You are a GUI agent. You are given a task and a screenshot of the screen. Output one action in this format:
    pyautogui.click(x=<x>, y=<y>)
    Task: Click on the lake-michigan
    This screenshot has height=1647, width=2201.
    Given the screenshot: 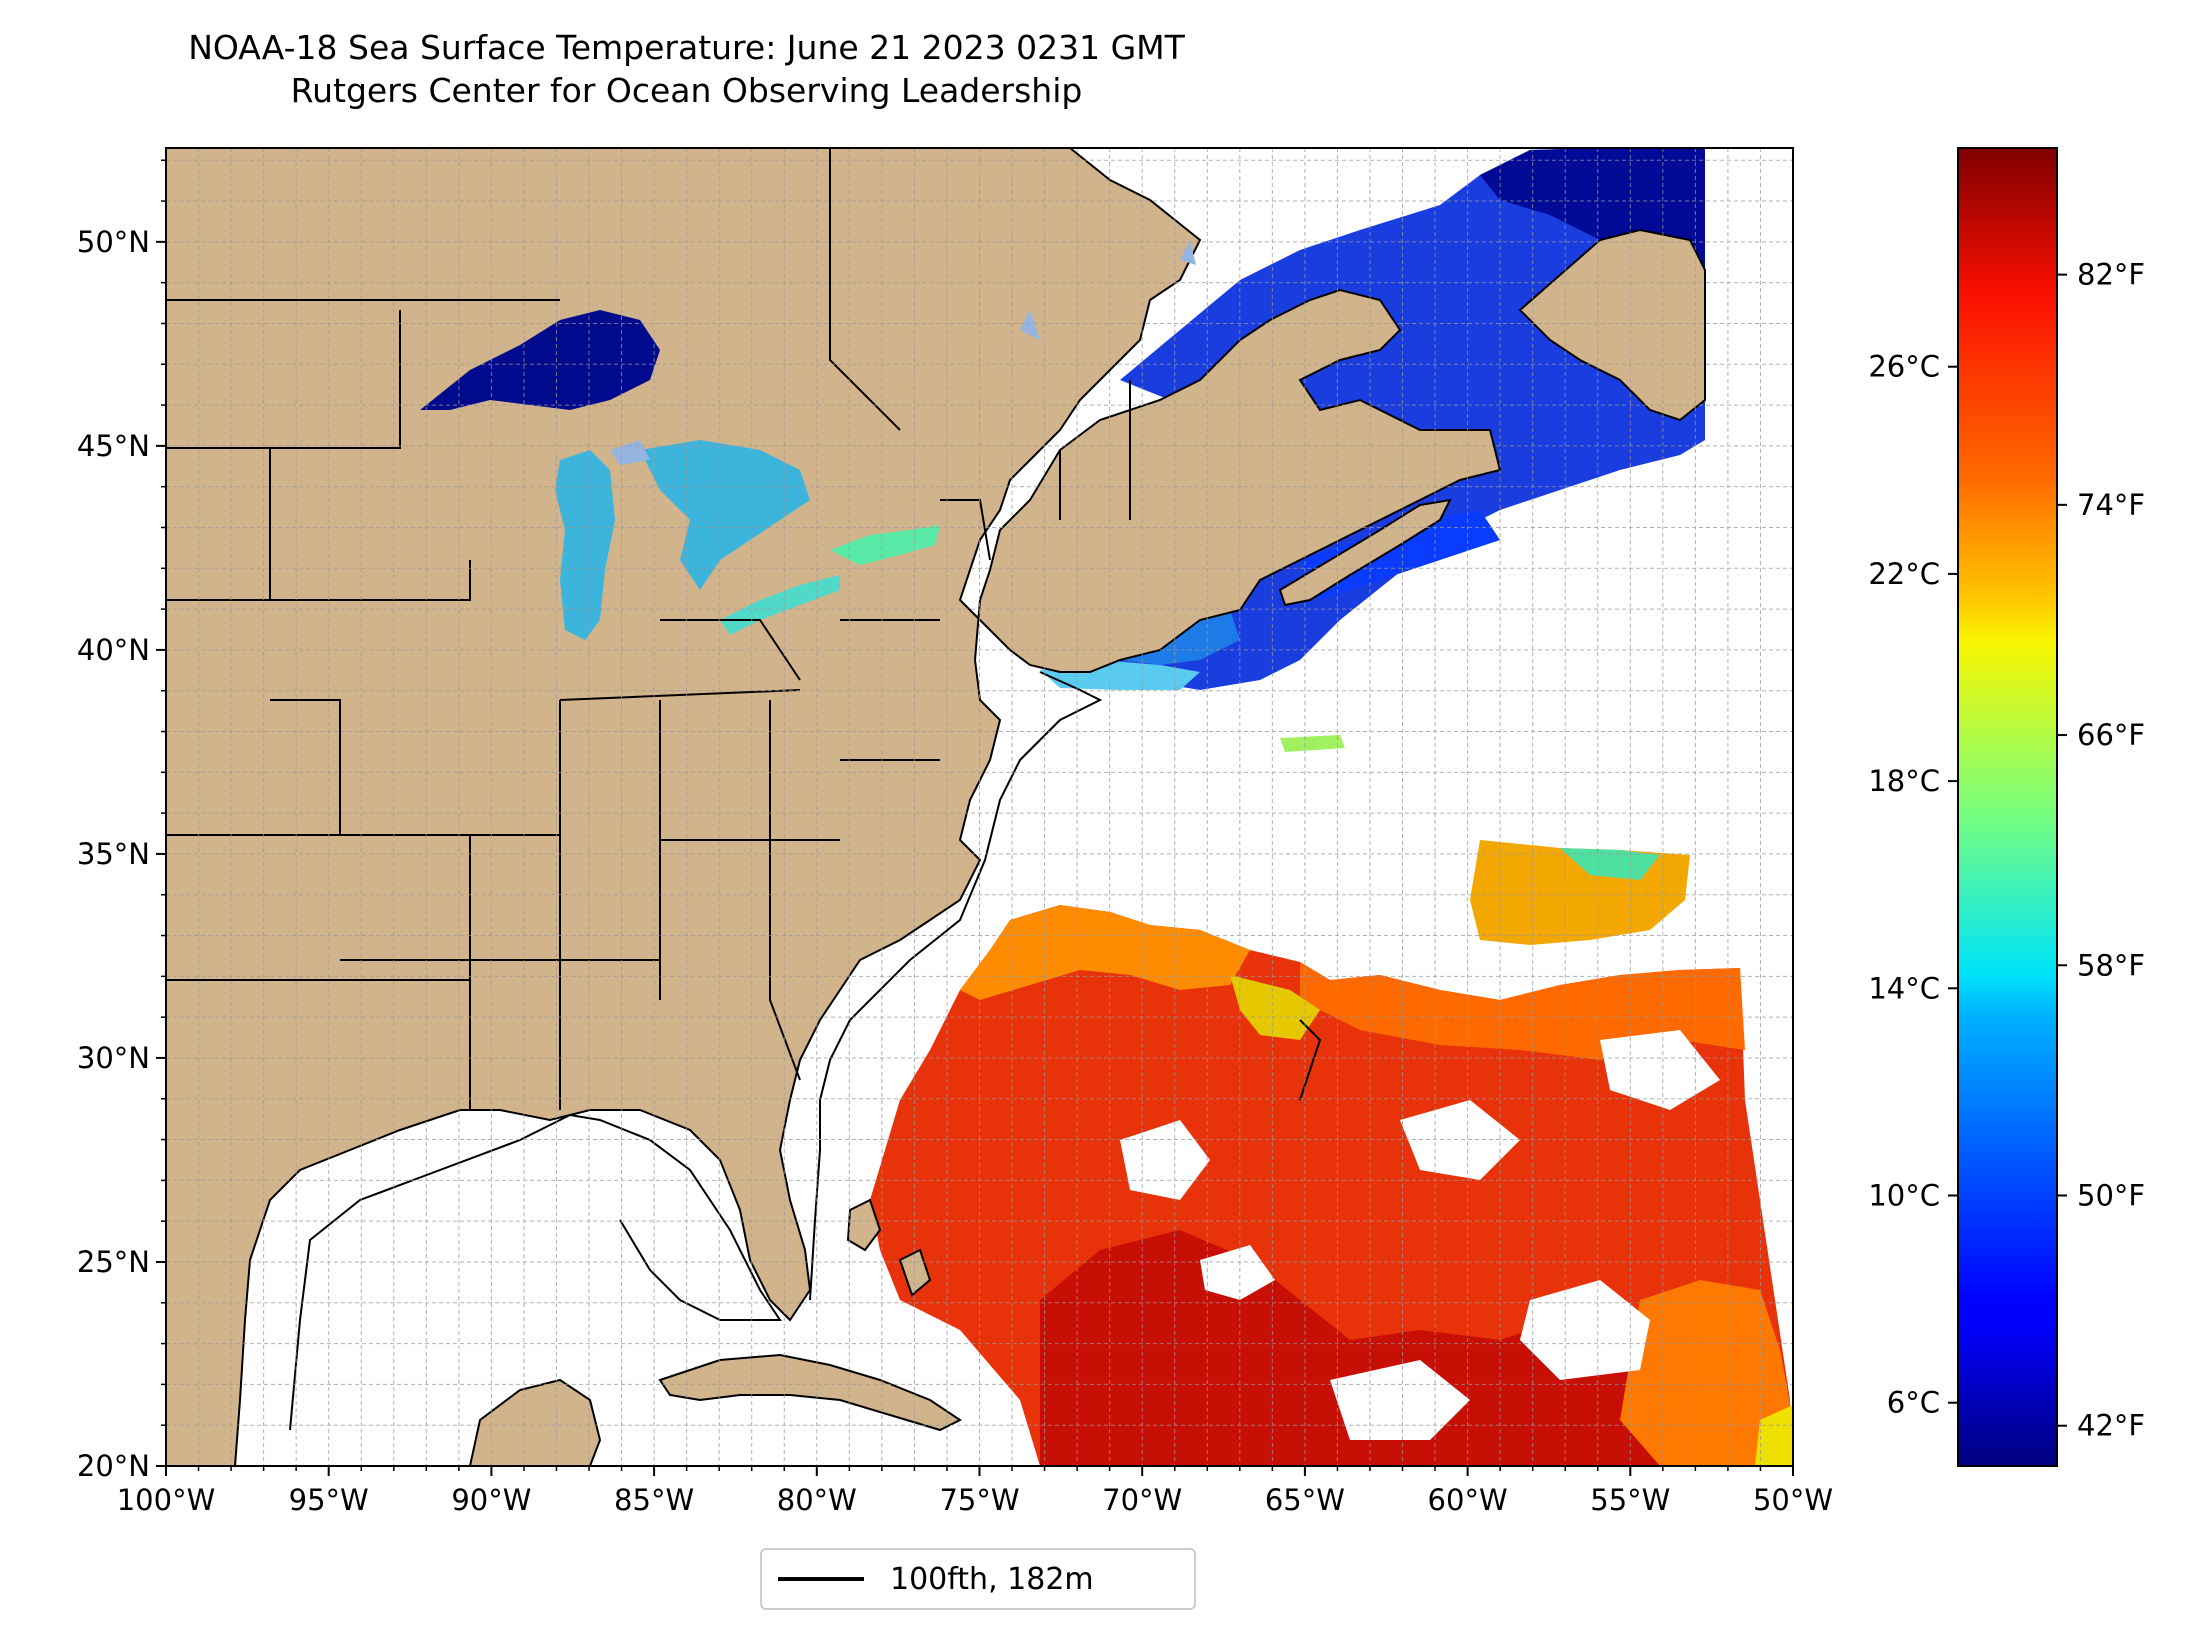 What is the action you would take?
    pyautogui.click(x=585, y=545)
    